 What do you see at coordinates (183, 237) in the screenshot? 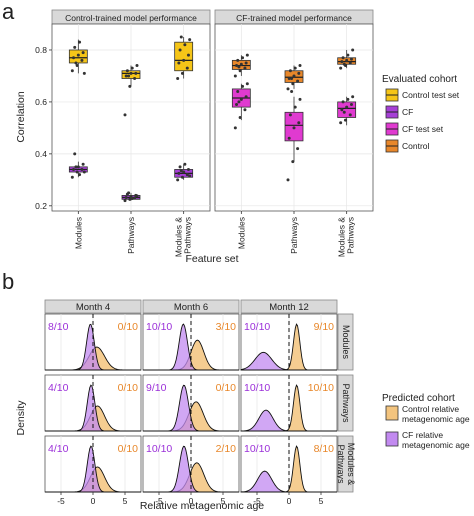
I see `x-tick-label-modules-pathways: Modules &Pathways` at bounding box center [183, 237].